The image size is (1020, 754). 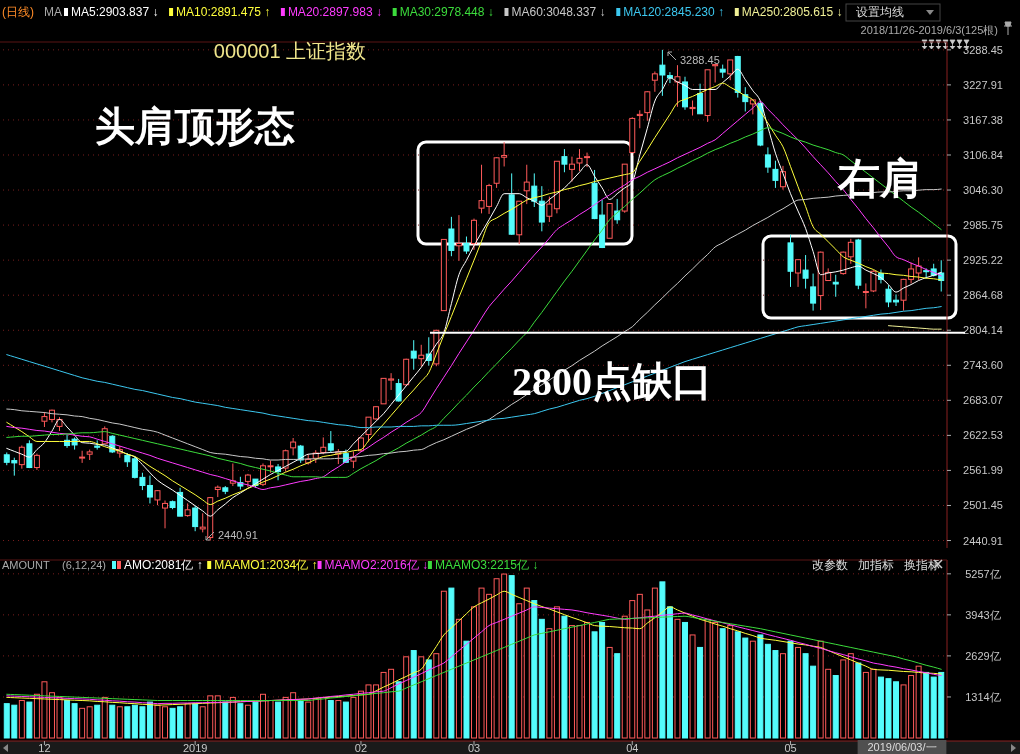 I want to click on y-tick-label: 2683.07, so click(x=983, y=400).